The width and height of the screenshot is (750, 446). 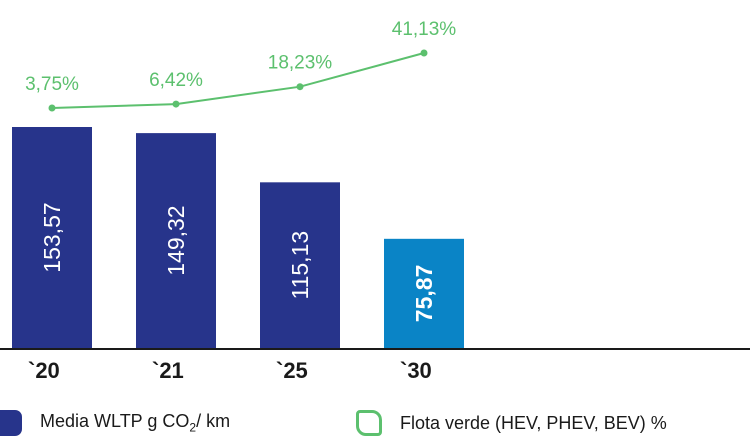 I want to click on legend-line-swatch, so click(x=369, y=423).